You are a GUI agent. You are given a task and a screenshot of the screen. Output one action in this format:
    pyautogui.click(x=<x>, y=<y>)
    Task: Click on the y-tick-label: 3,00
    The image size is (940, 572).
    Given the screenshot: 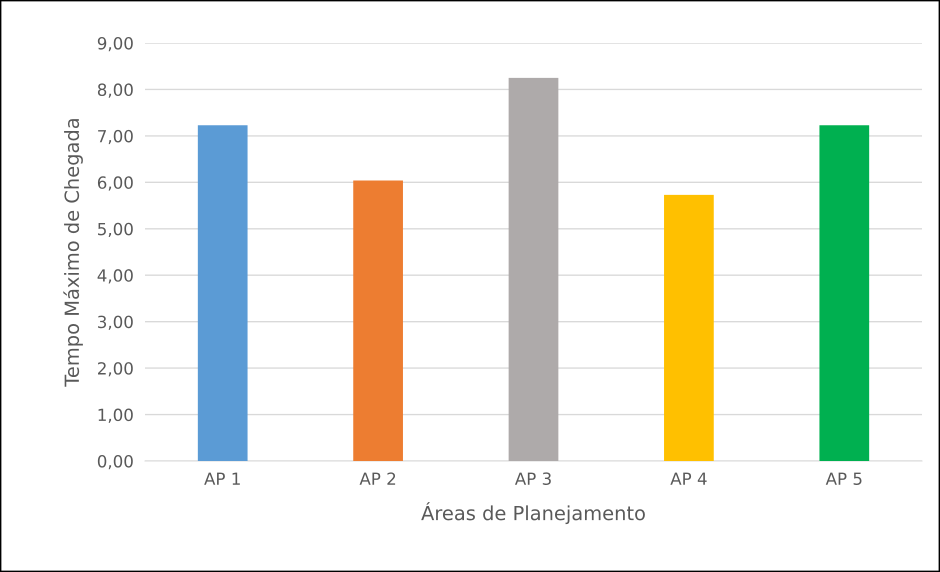 What is the action you would take?
    pyautogui.click(x=115, y=323)
    